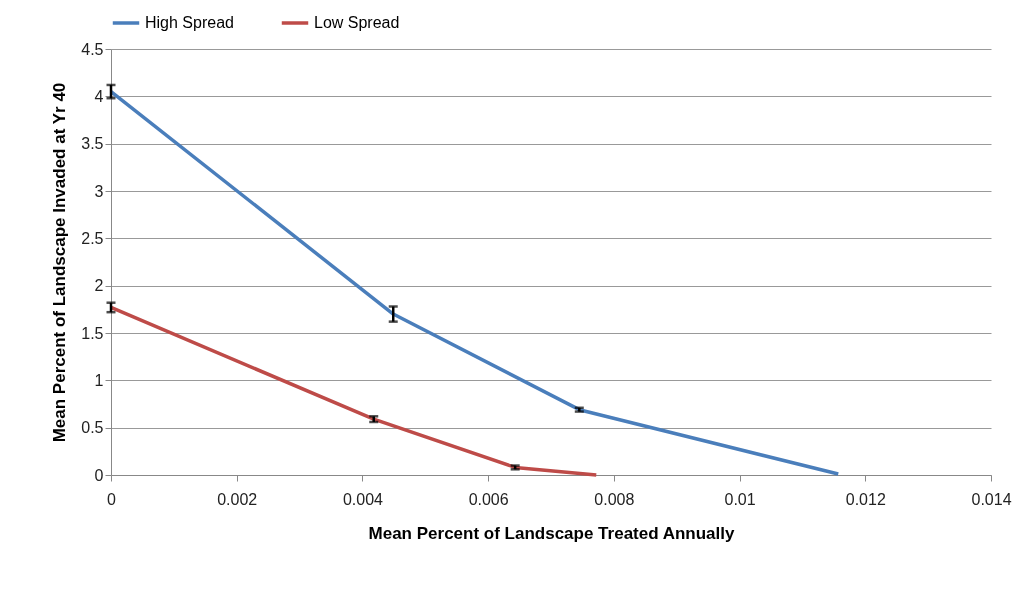 The height and width of the screenshot is (611, 1030). Describe the element at coordinates (92, 144) in the screenshot. I see `y-tick-label: 3.5` at that location.